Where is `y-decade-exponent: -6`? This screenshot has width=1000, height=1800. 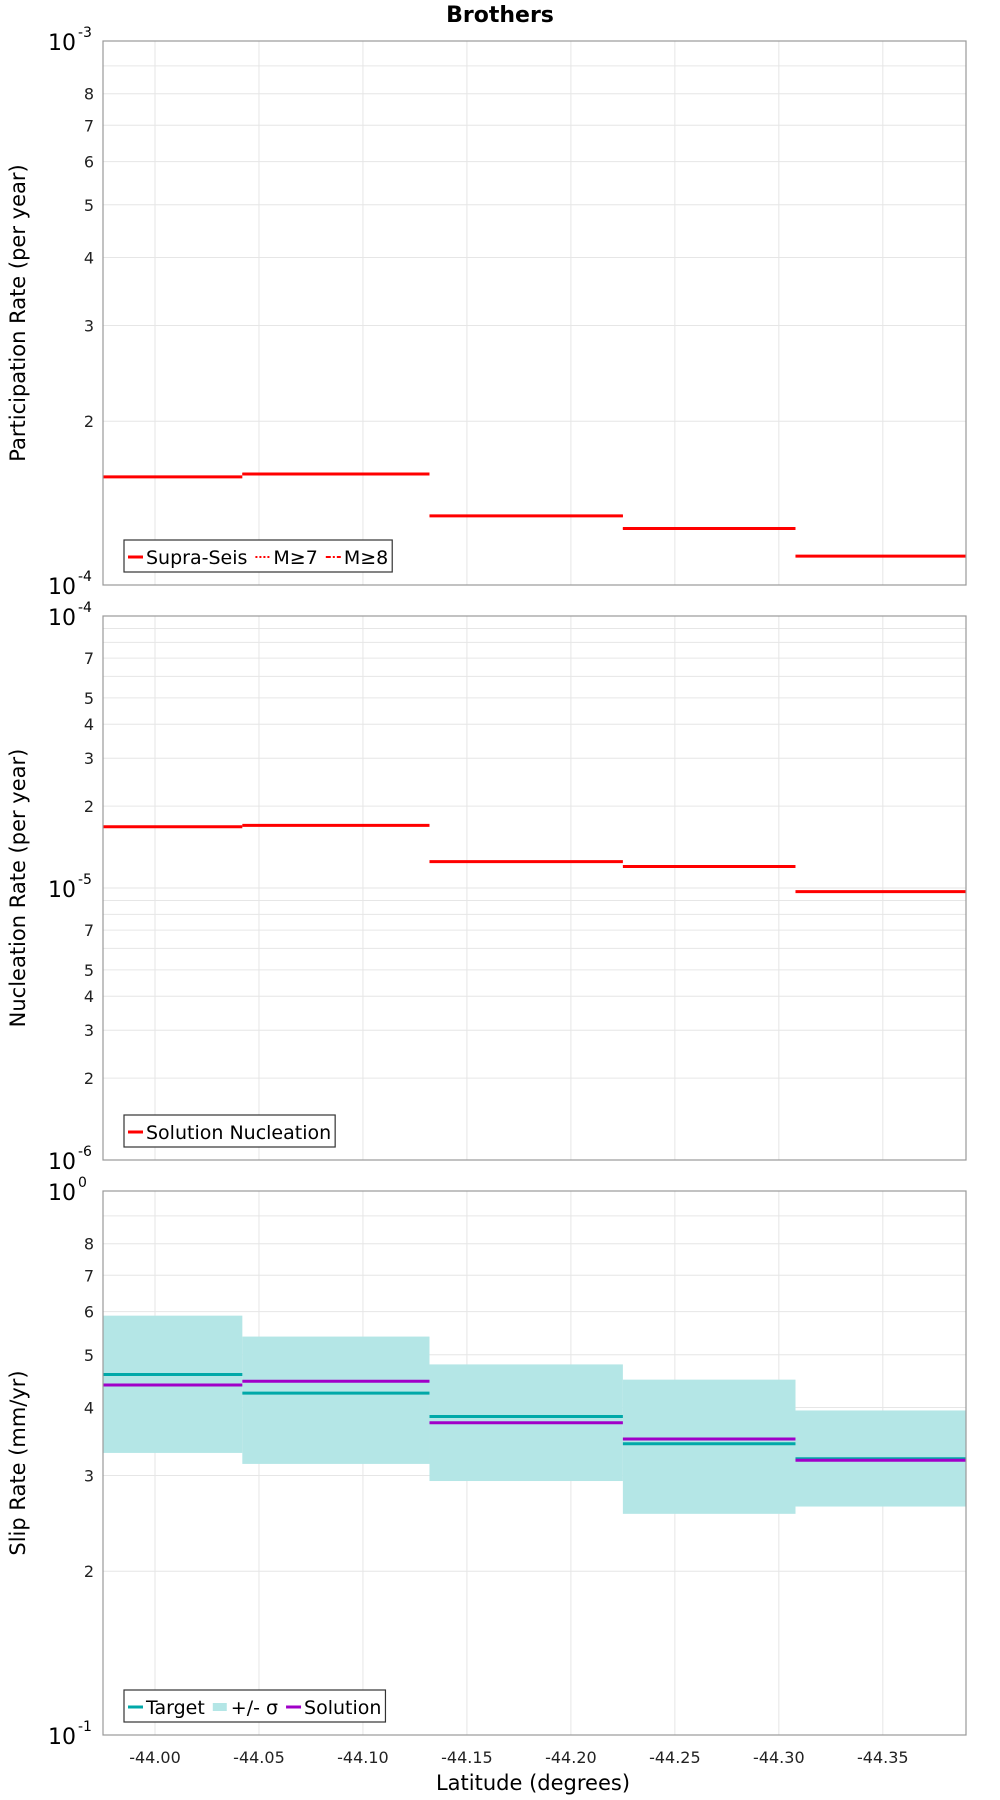 y-decade-exponent: -6 is located at coordinates (85, 1152).